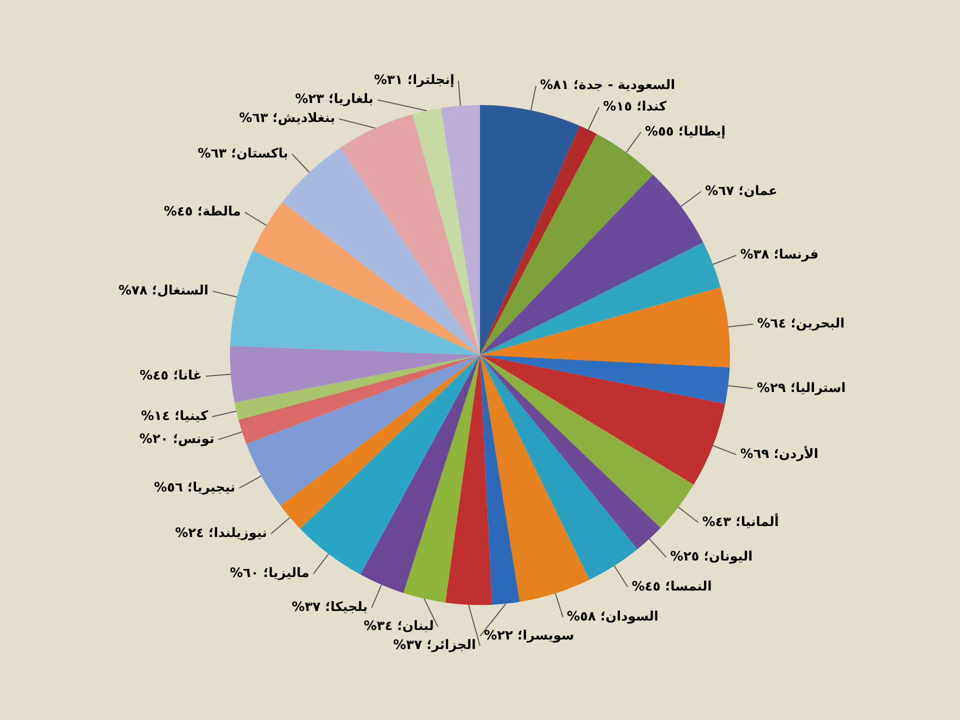 The height and width of the screenshot is (720, 960). Describe the element at coordinates (287, 118) in the screenshot. I see `slice-label: بنغلاديش؛ ٦٣%` at that location.